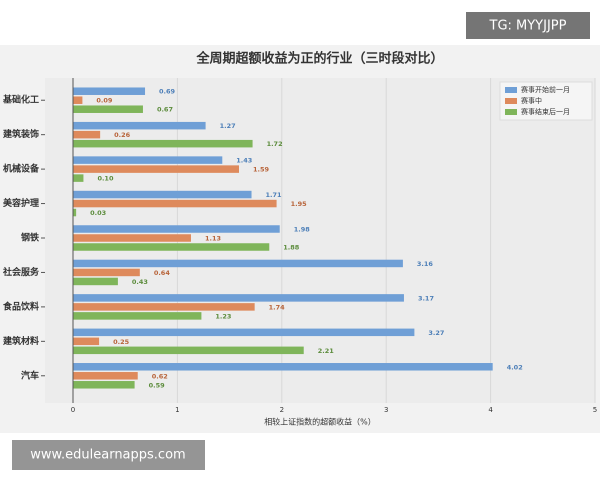 Image resolution: width=600 pixels, height=484 pixels. I want to click on y-tick-label: 基础化工, so click(20, 100).